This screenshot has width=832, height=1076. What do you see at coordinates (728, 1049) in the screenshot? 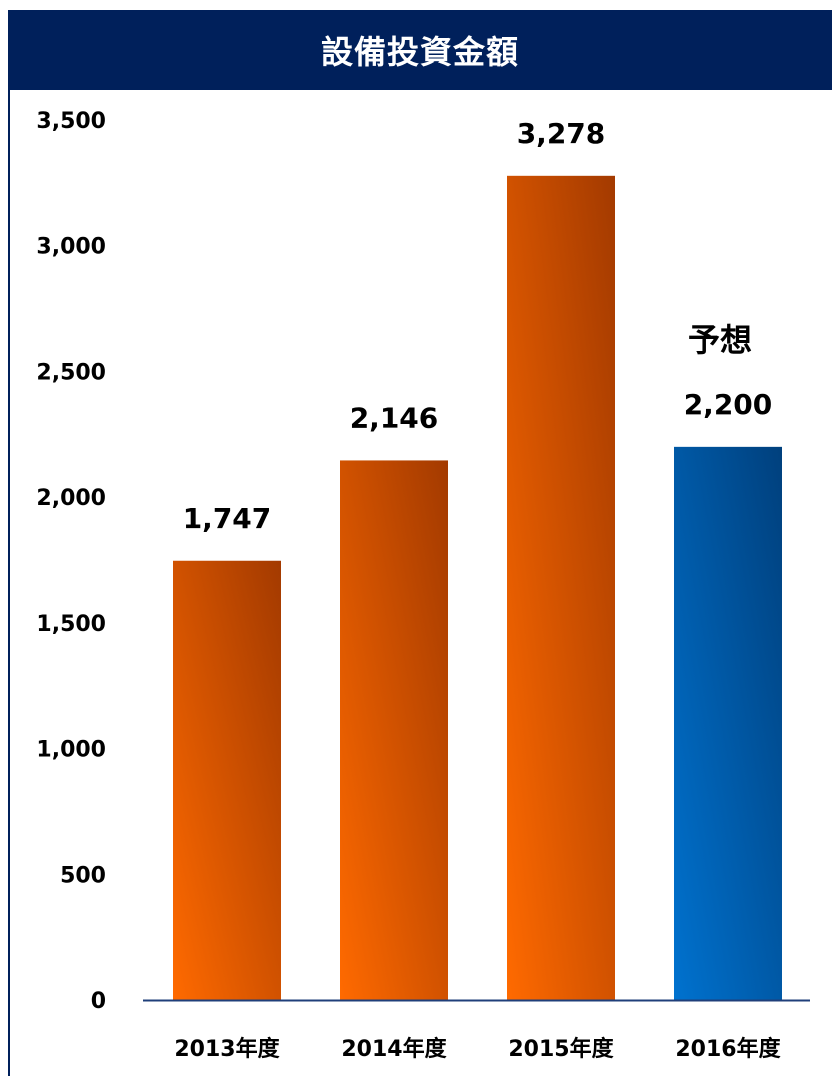
I see `x-category-label: 2016年度` at bounding box center [728, 1049].